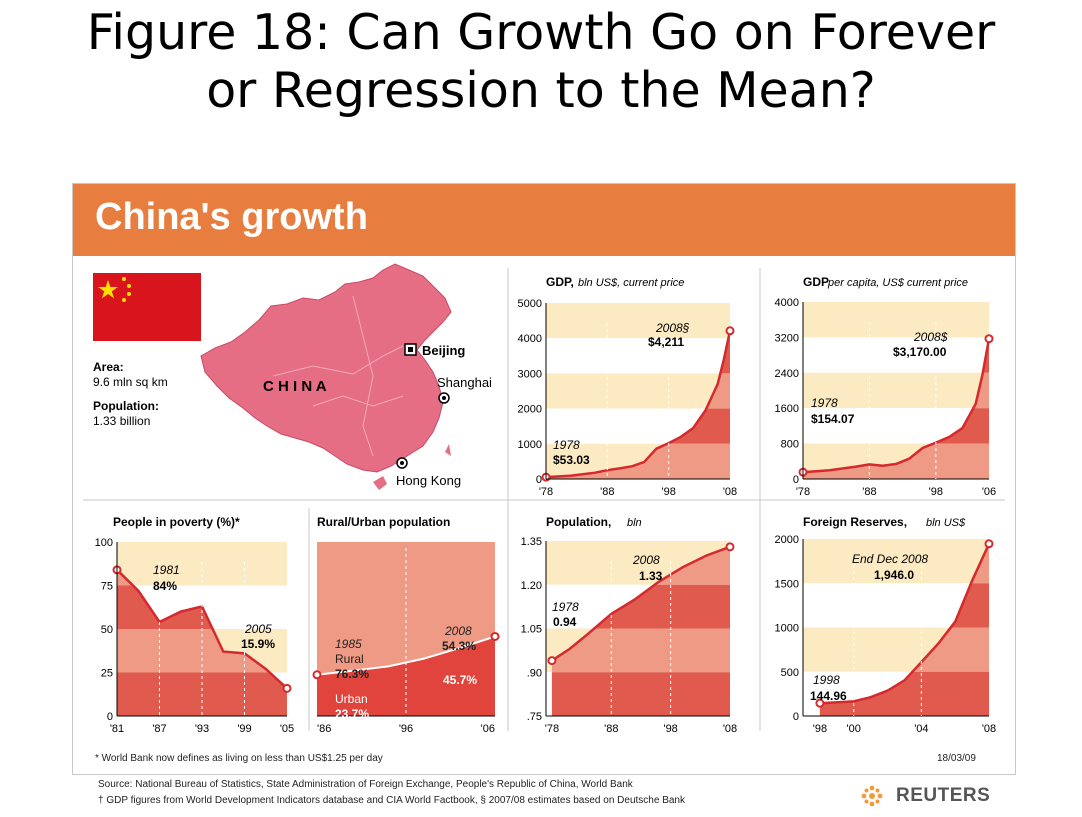 The height and width of the screenshot is (817, 1082). I want to click on foreign_reserves-ytick-label: 2000, so click(787, 540).